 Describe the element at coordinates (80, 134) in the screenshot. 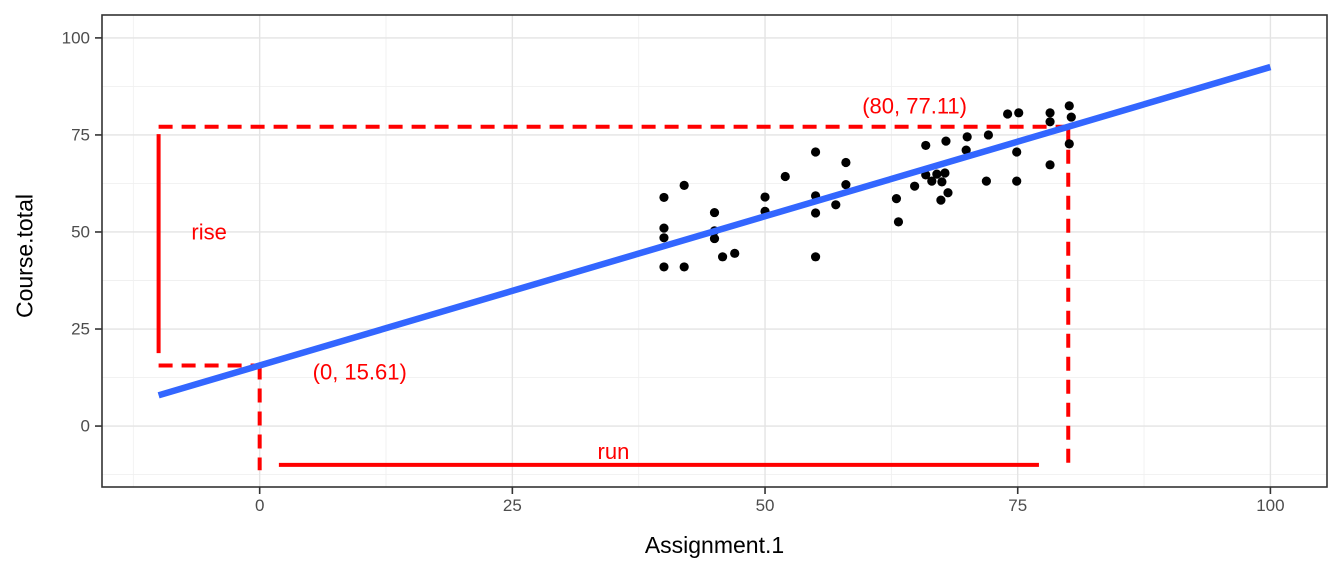

I see `y-tick-label: 75` at that location.